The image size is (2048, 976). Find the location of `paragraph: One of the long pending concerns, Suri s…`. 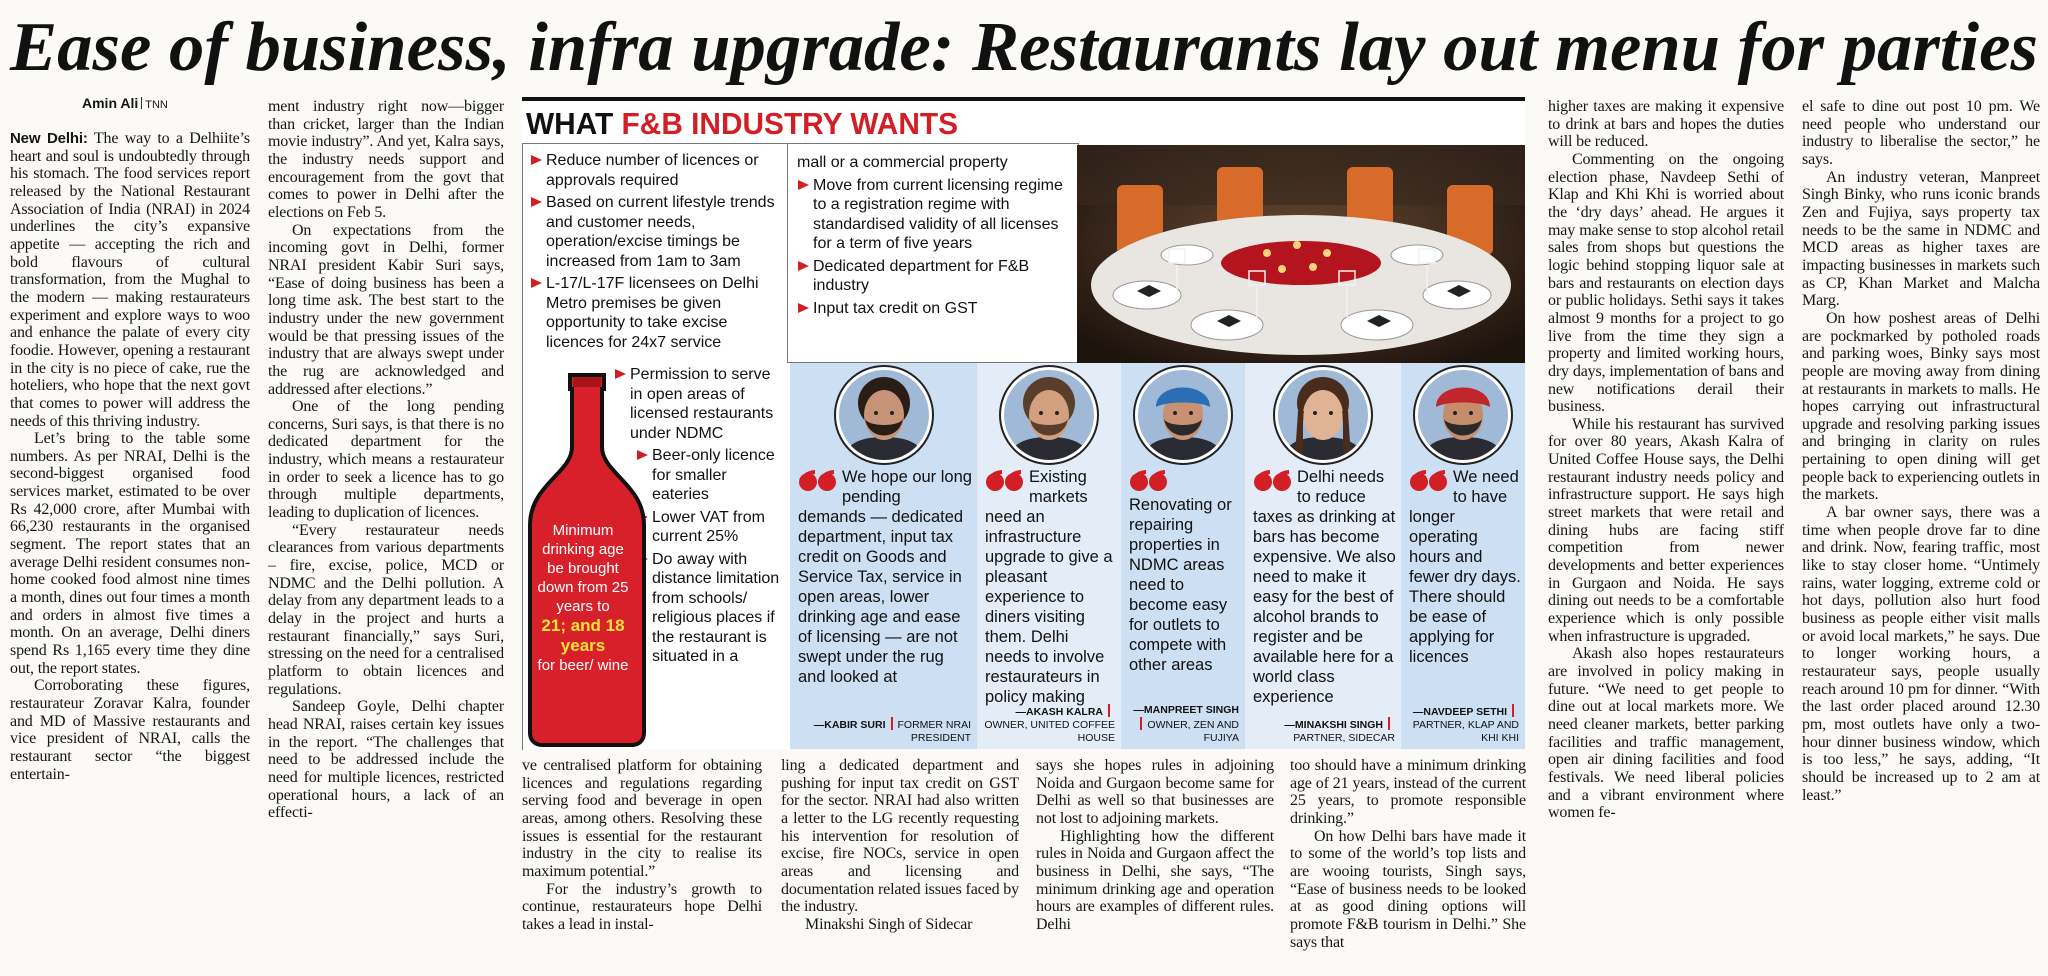

paragraph: One of the long pending concerns, Suri s… is located at coordinates (386, 460).